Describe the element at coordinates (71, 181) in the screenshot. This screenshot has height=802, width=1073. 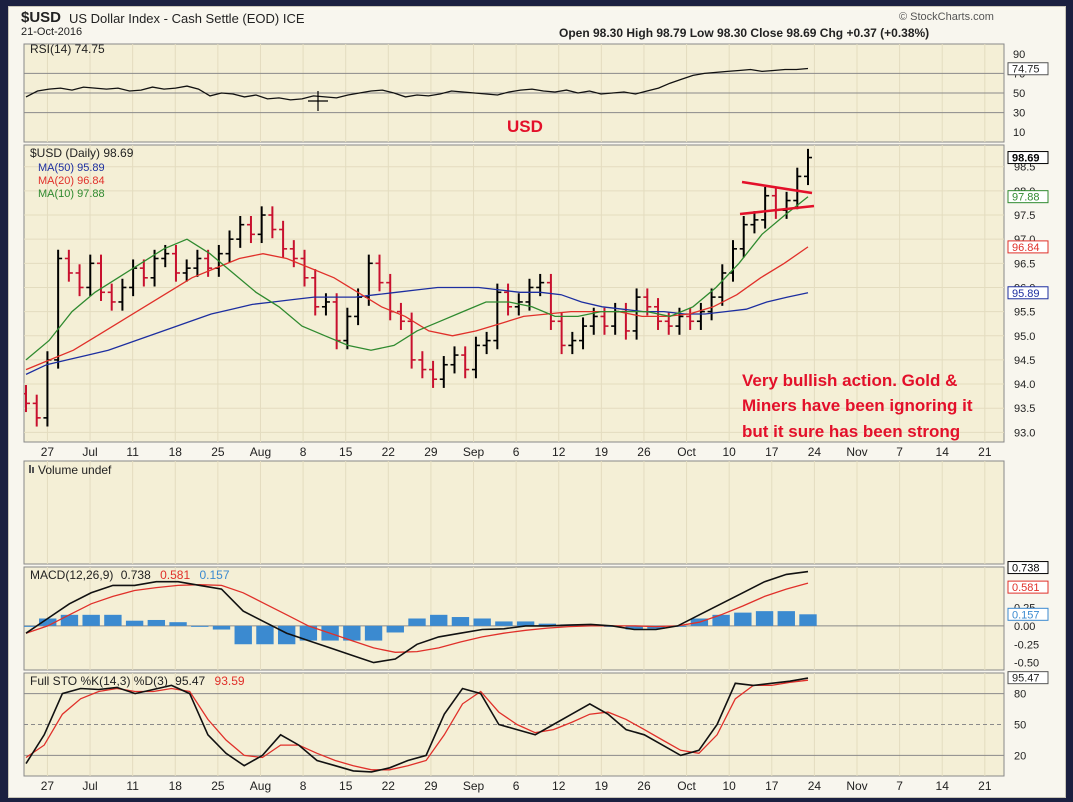
I see `ma20-legend: MA(20) 96.84` at that location.